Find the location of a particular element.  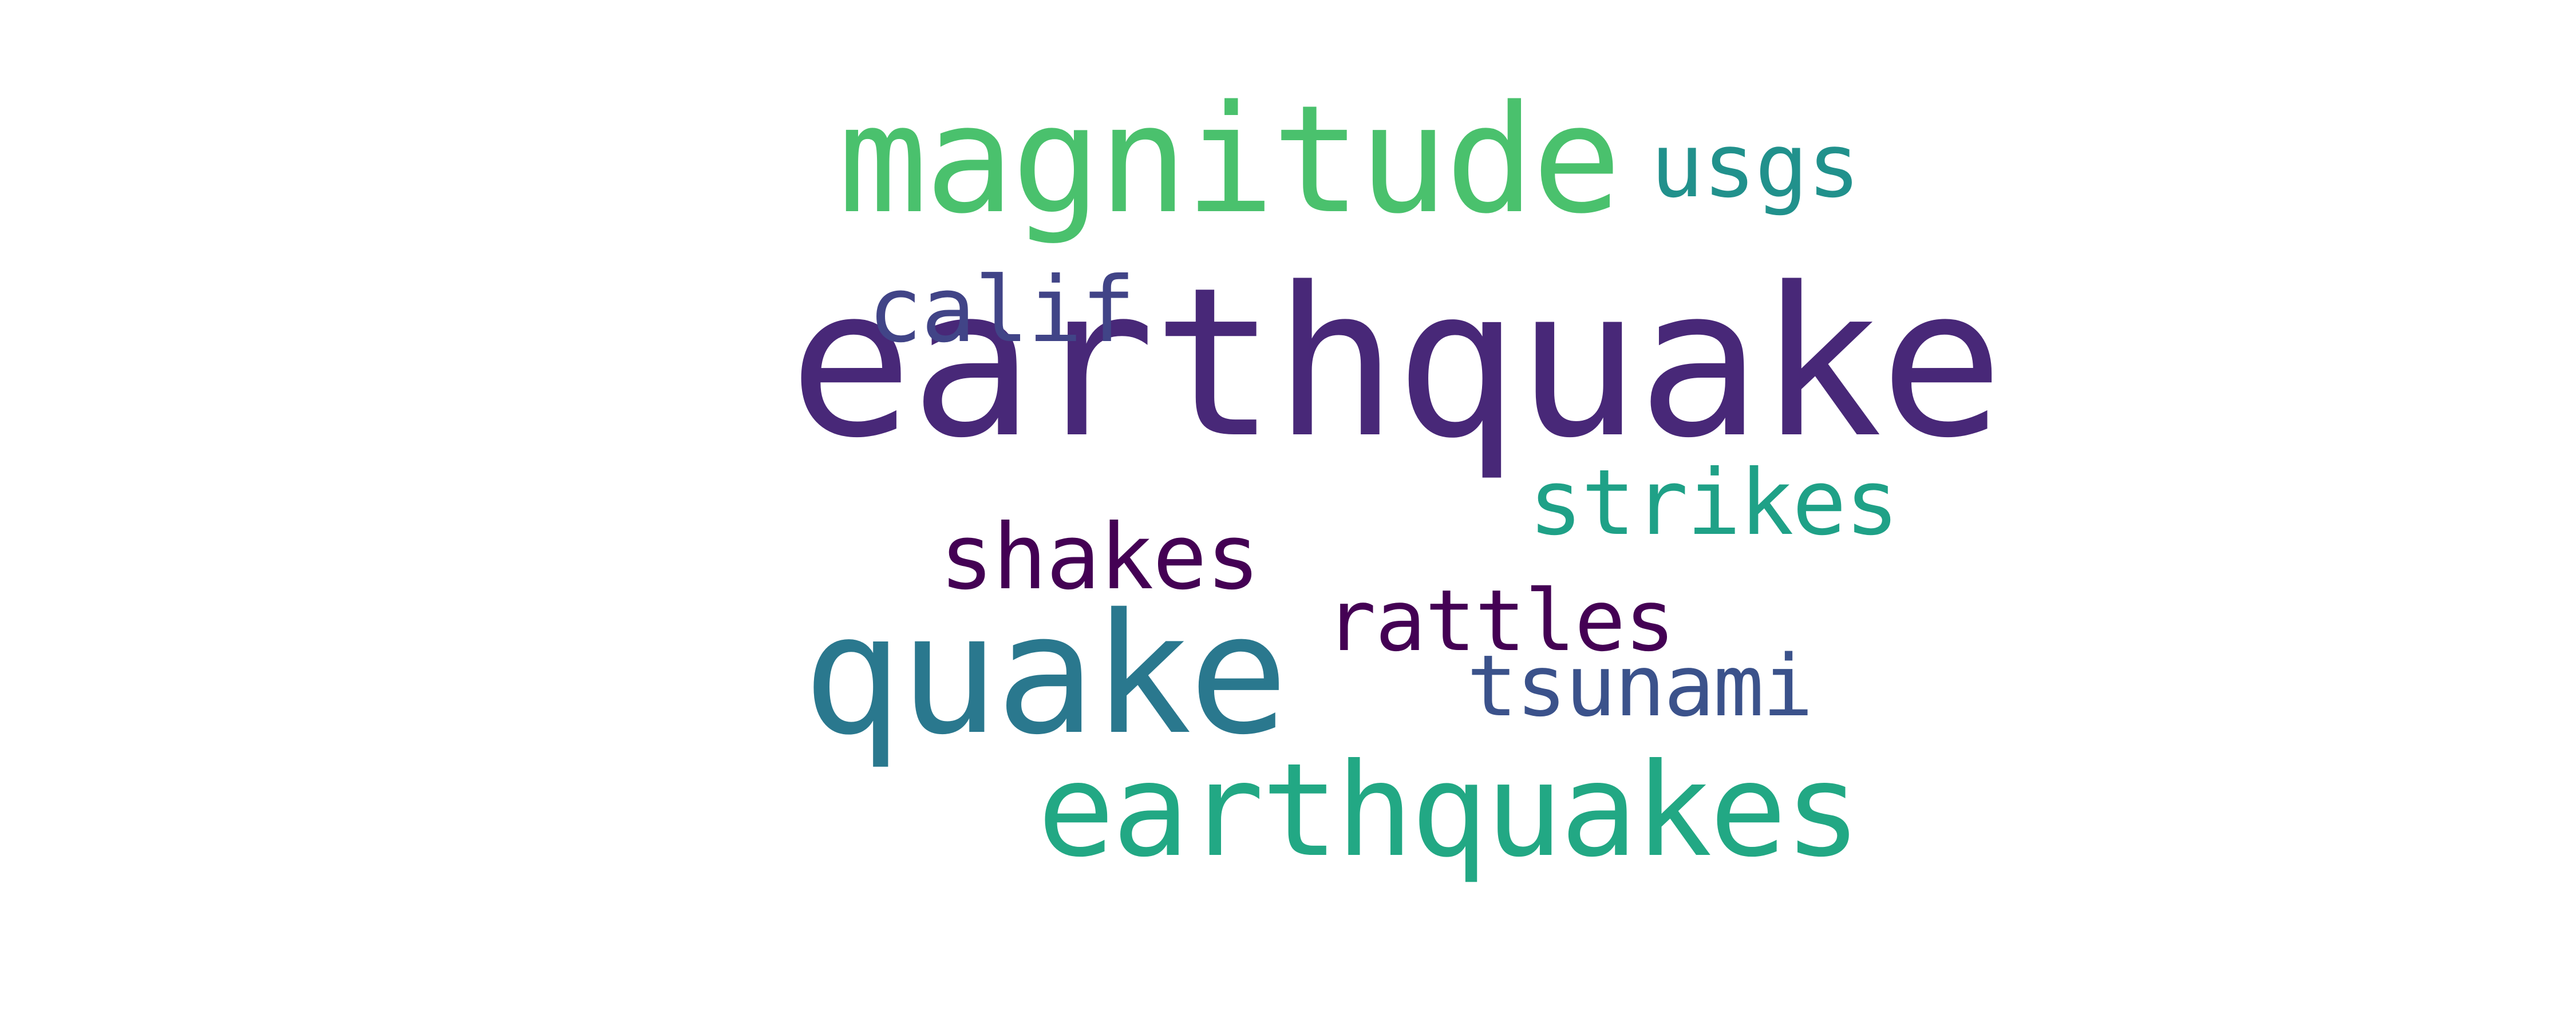

word-shakes: shakes is located at coordinates (1100, 557).